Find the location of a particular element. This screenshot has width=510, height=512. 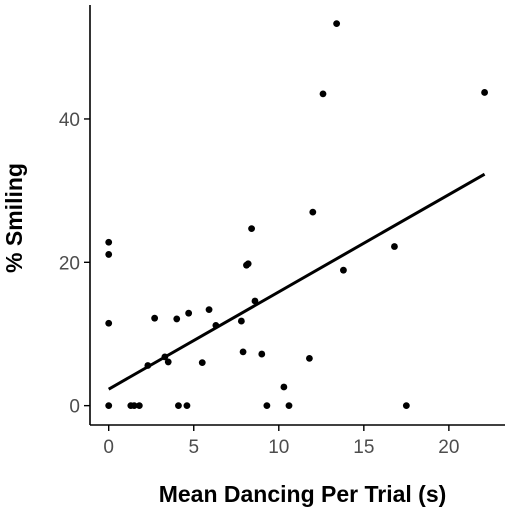

x-tick-label: 5 is located at coordinates (193, 447).